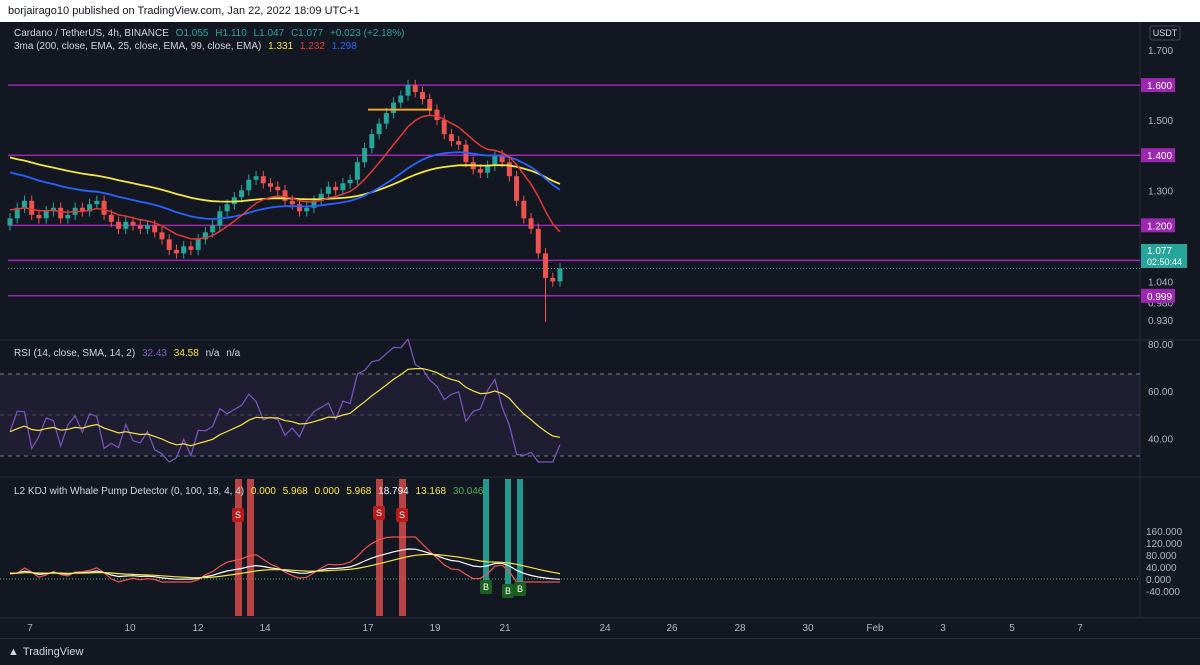 This screenshot has width=1200, height=665. What do you see at coordinates (1164, 532) in the screenshot?
I see `kdj-axis-tick: 160.000` at bounding box center [1164, 532].